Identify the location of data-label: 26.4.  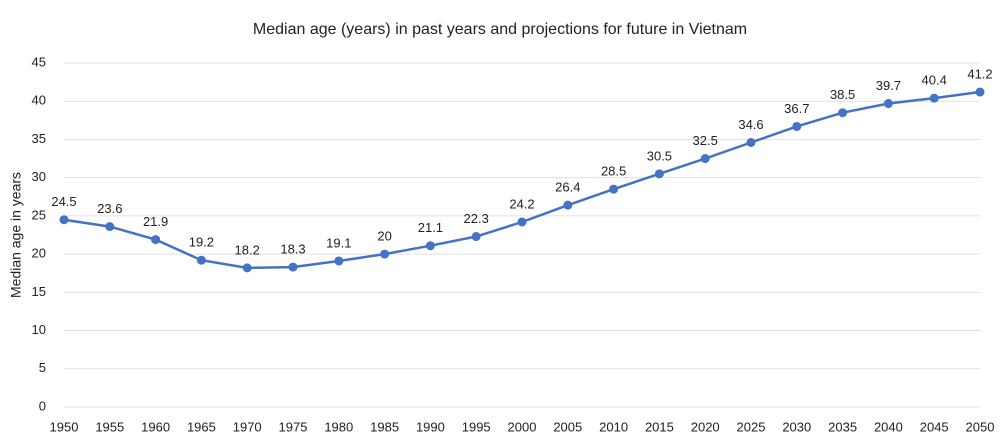
(567, 187).